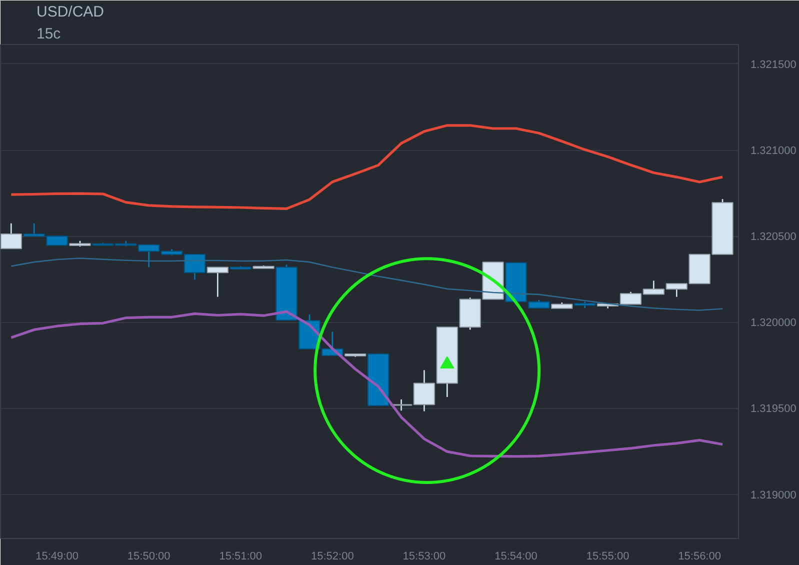  Describe the element at coordinates (148, 556) in the screenshot. I see `x-tick-label: 15:50:00` at that location.